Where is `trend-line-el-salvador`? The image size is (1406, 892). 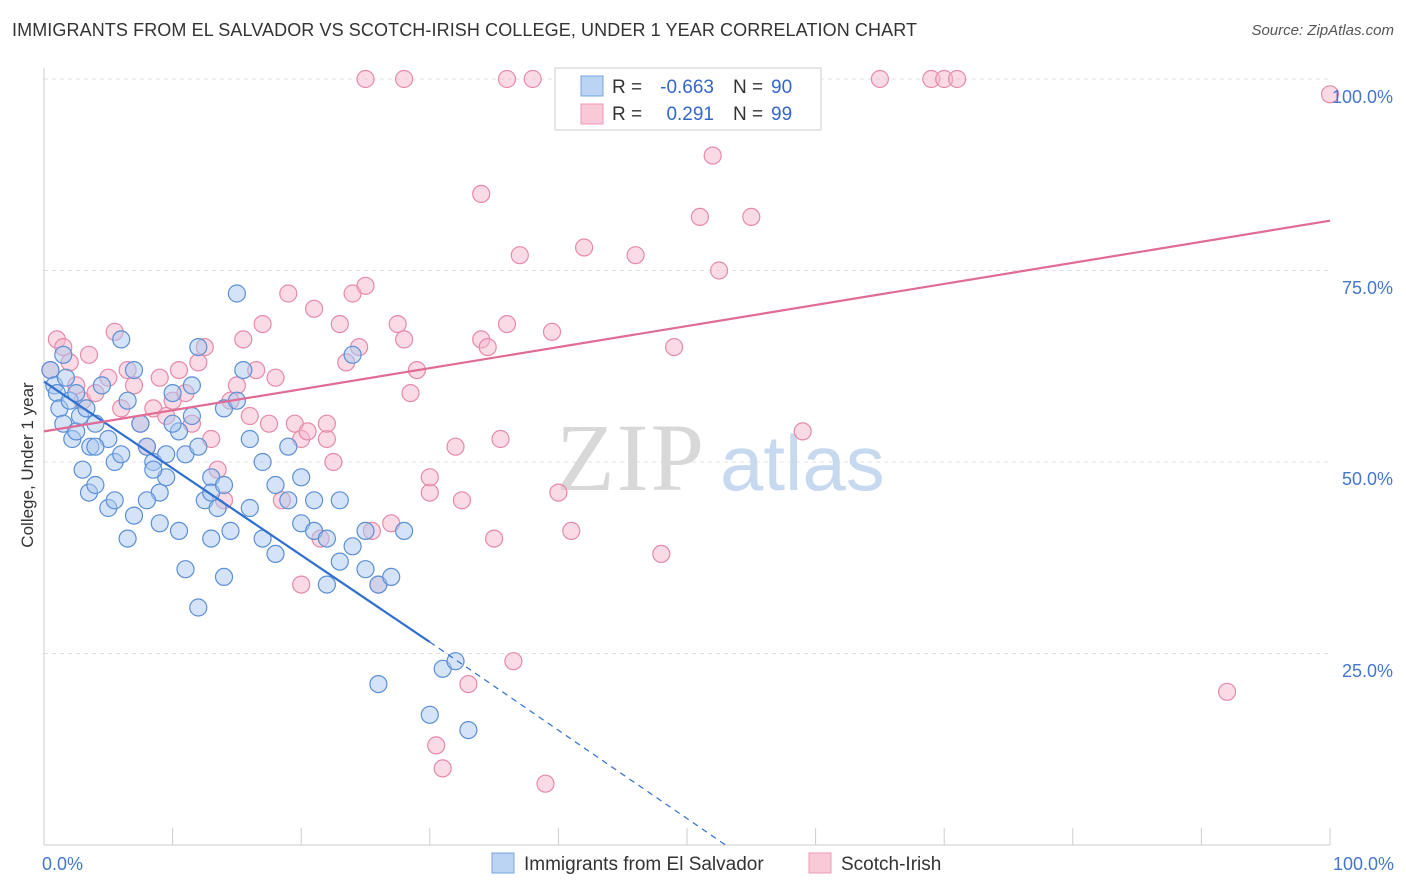 trend-line-el-salvador is located at coordinates (237, 511).